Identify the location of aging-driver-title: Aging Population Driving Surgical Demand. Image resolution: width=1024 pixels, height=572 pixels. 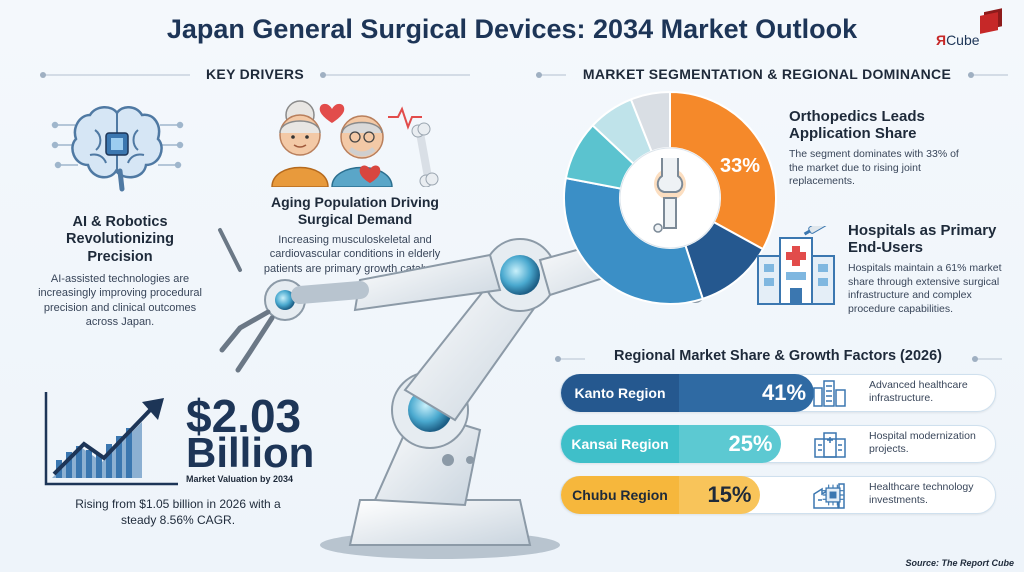
(355, 210).